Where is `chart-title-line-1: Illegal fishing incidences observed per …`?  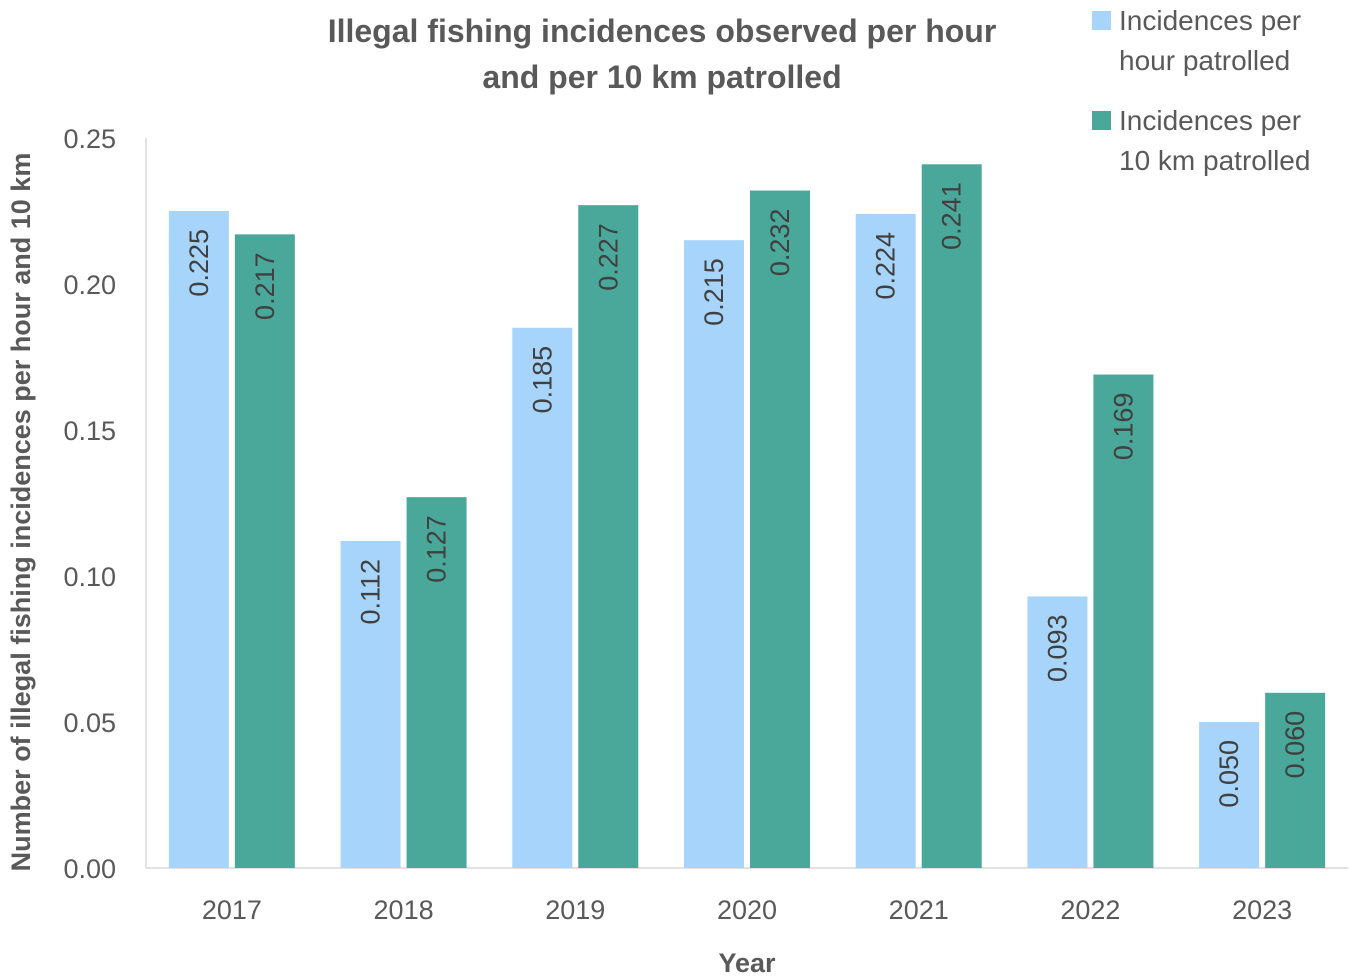
chart-title-line-1: Illegal fishing incidences observed per … is located at coordinates (662, 31).